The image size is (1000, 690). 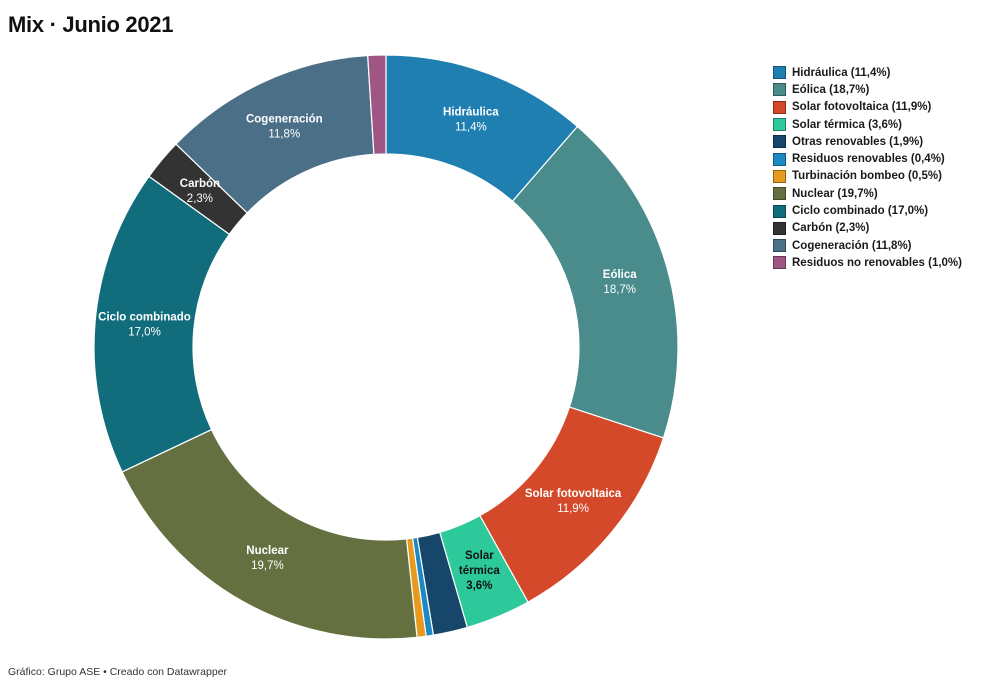 What do you see at coordinates (479, 586) in the screenshot?
I see `slice-value-solar-termica: 3,6%` at bounding box center [479, 586].